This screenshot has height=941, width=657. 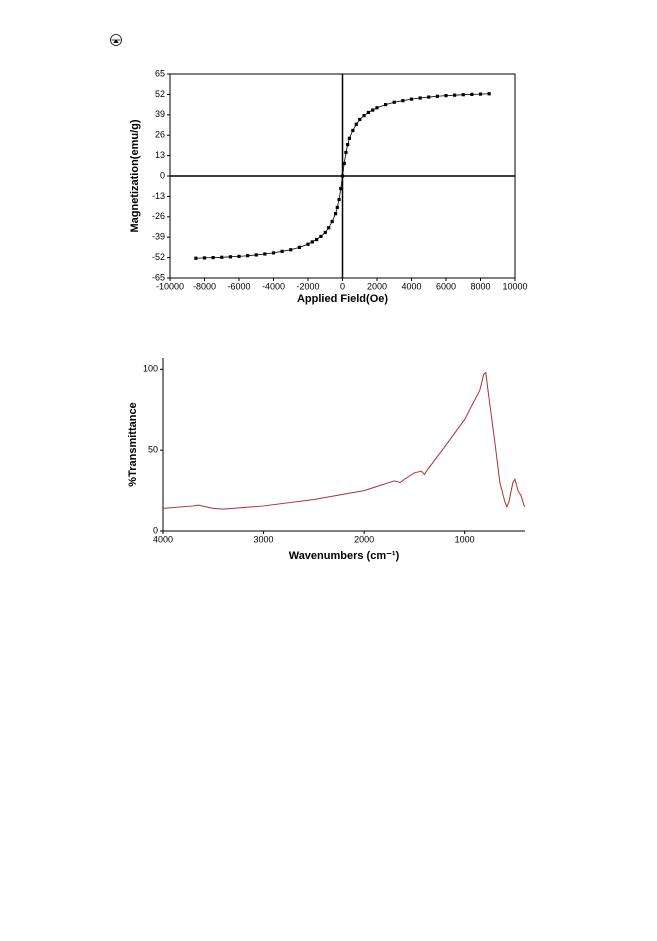 What do you see at coordinates (160, 94) in the screenshot?
I see `y-tick-label: 52` at bounding box center [160, 94].